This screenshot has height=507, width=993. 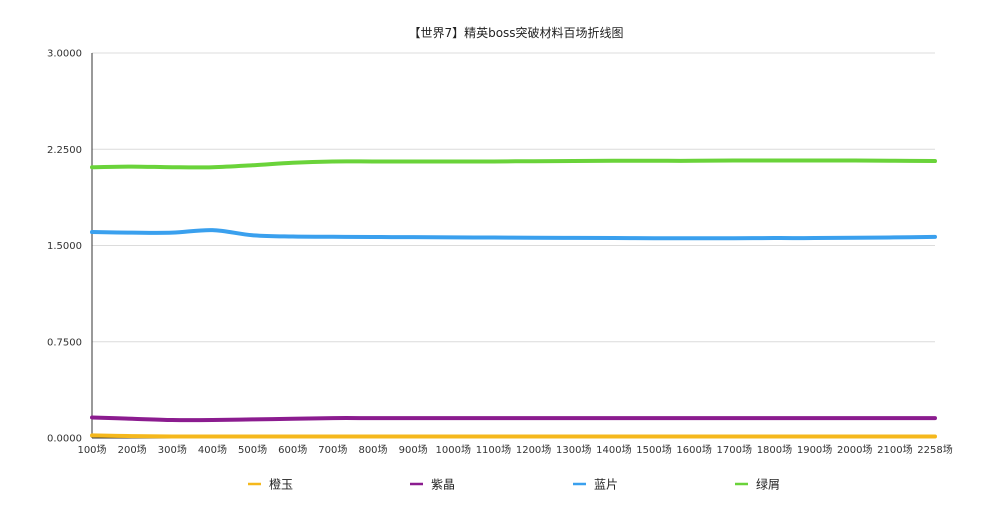 I want to click on legend-label: 蓝片, so click(x=606, y=485).